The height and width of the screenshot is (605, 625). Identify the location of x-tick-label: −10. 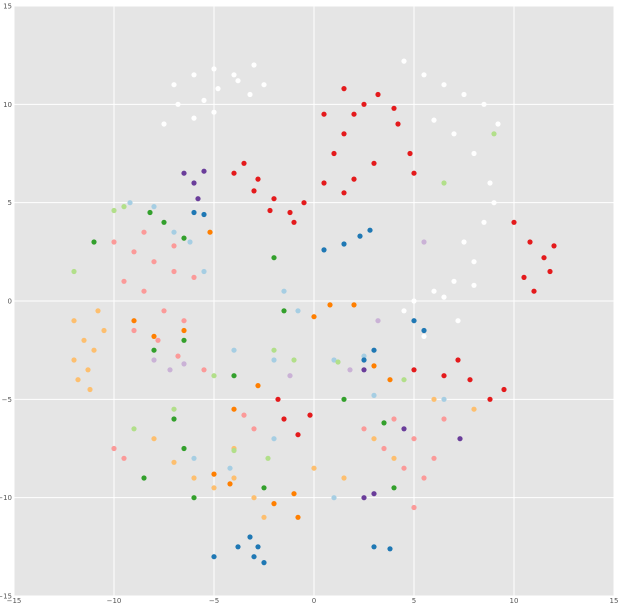
(114, 601).